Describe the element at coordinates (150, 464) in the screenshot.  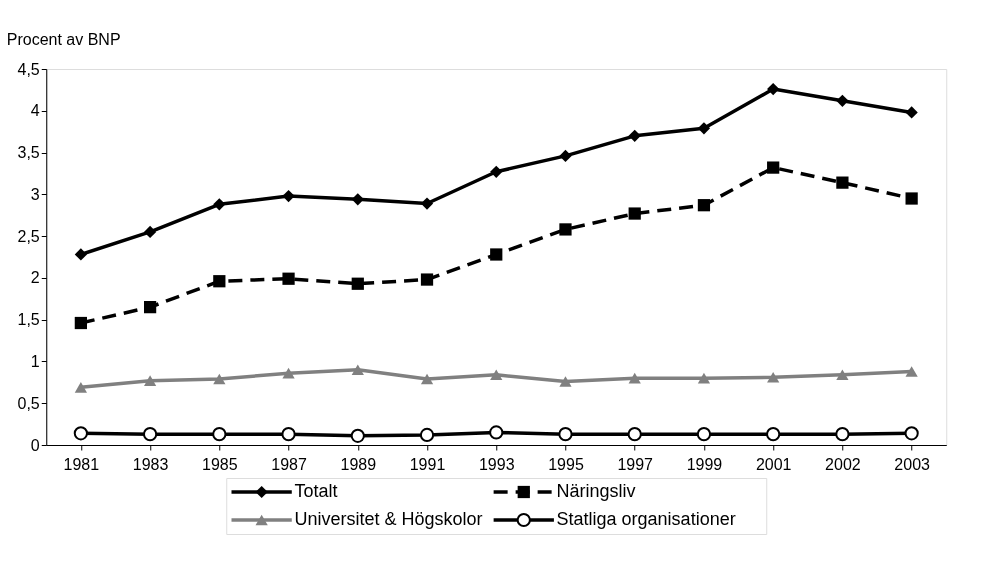
I see `x-tick-label: 1983` at that location.